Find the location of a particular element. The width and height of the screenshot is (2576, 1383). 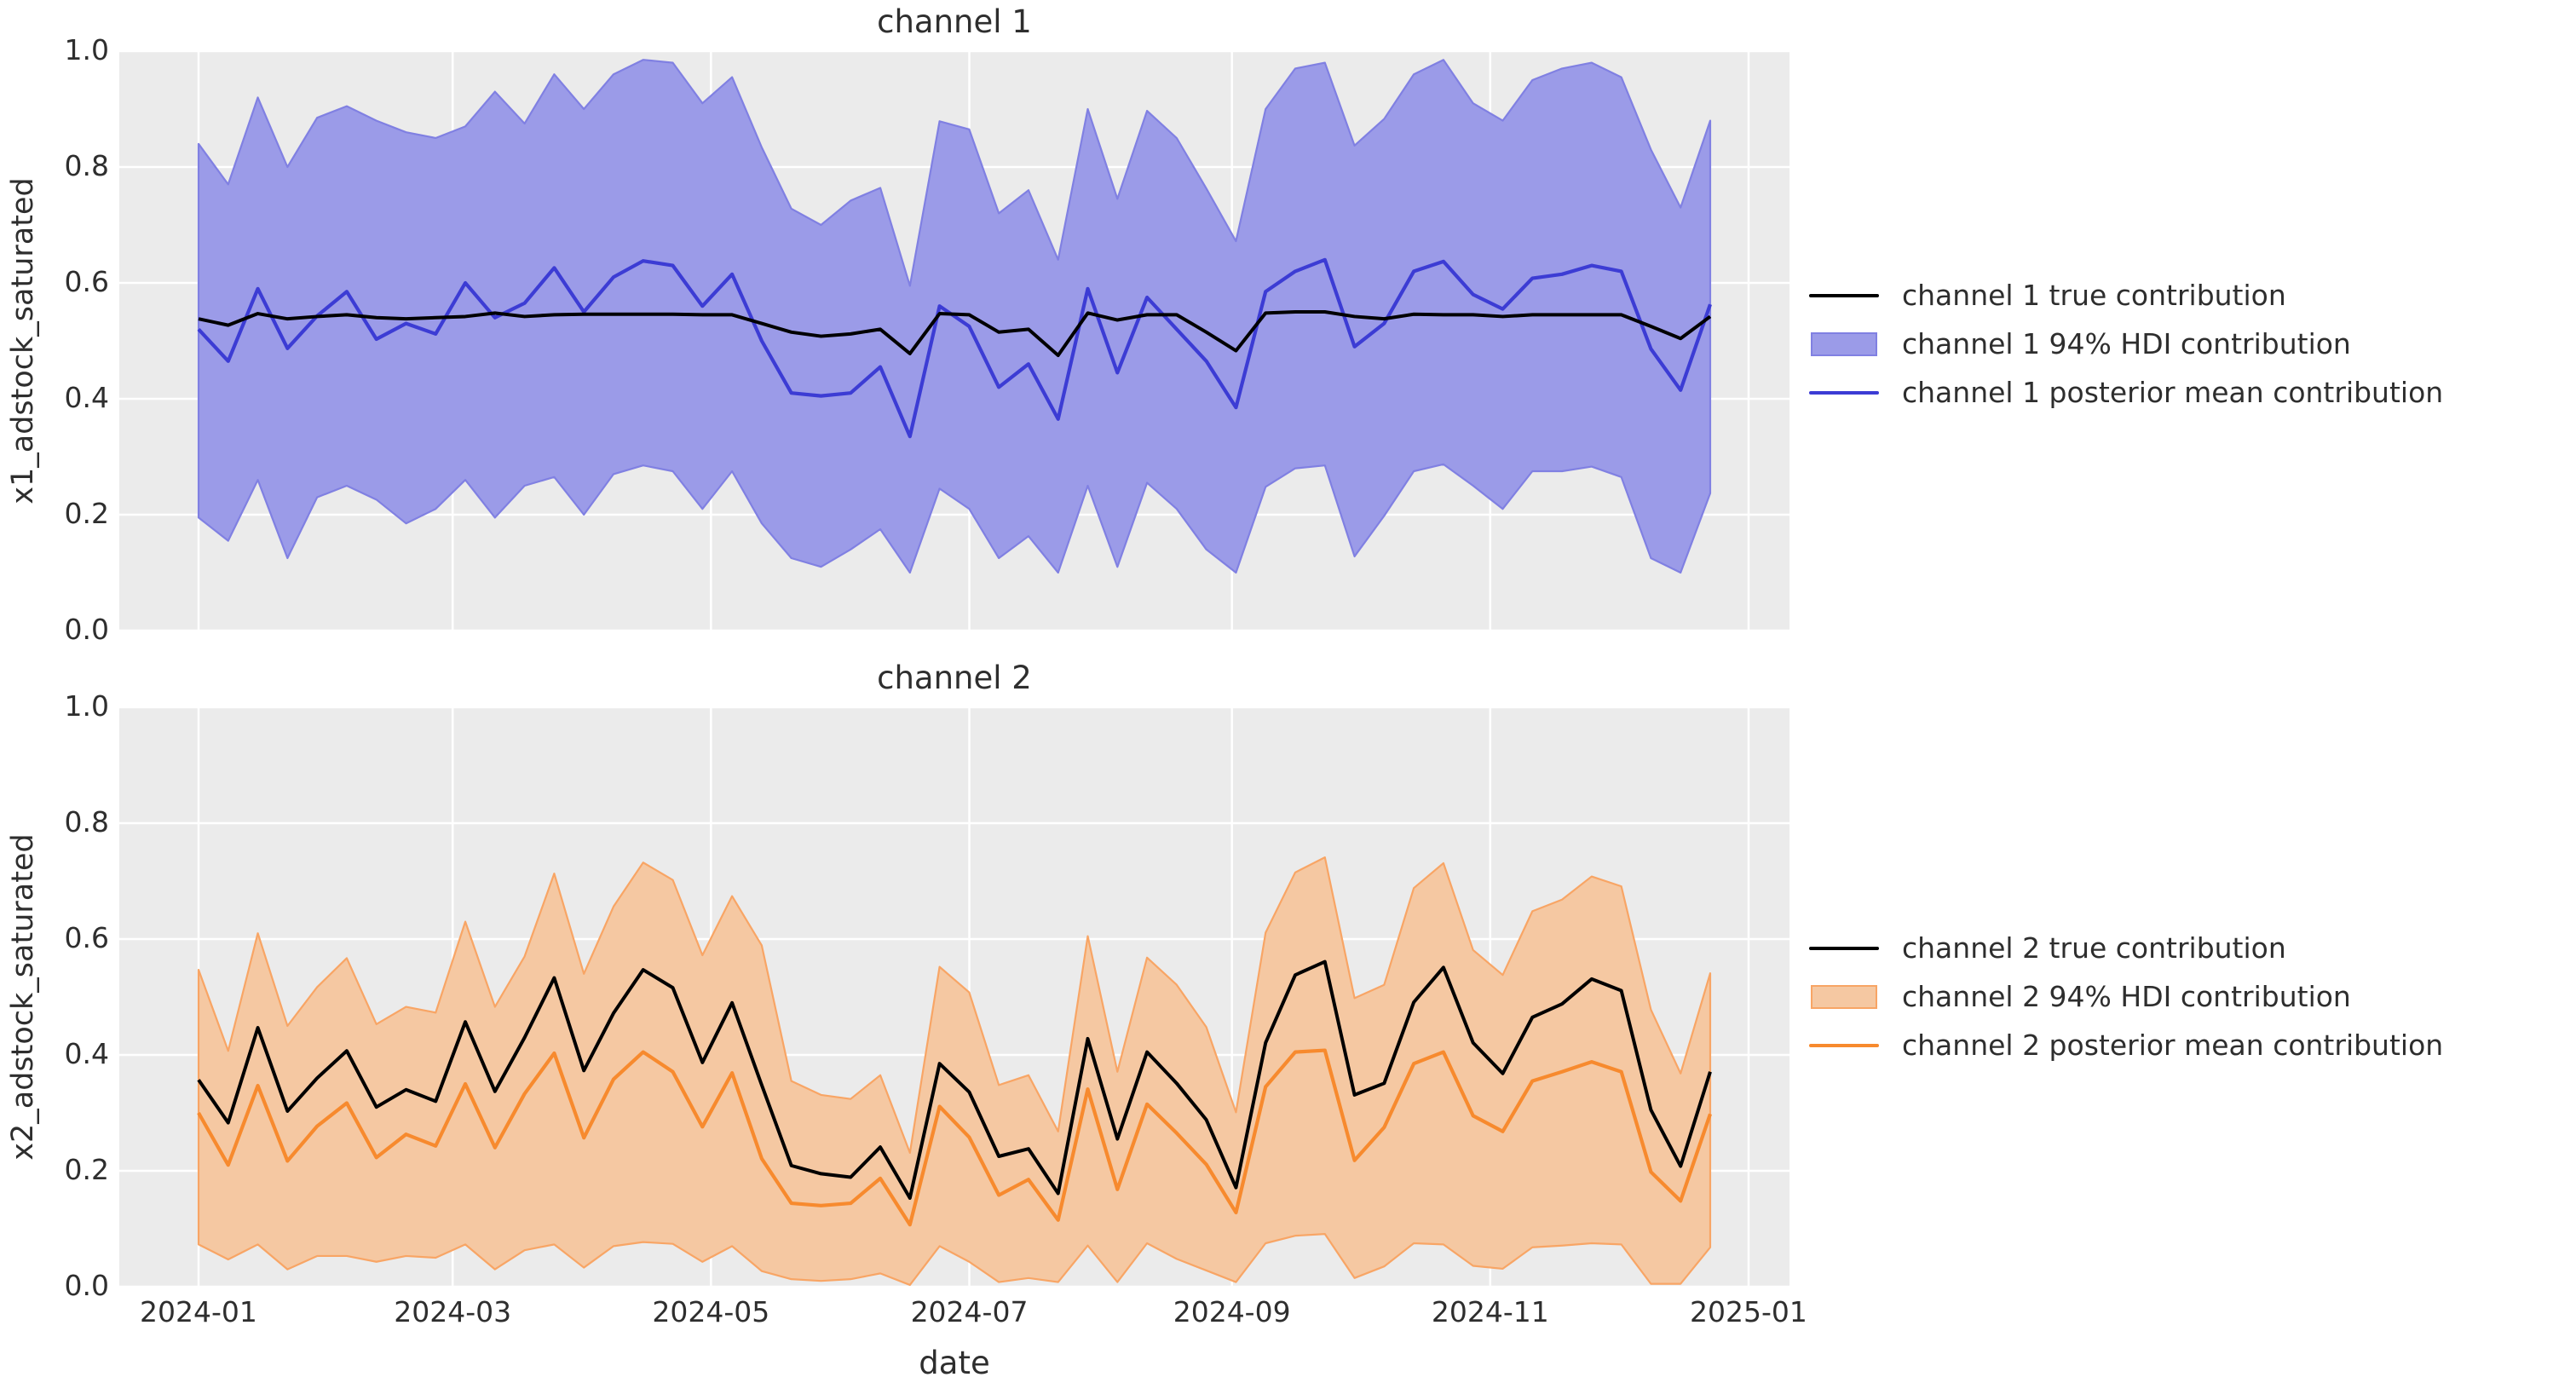

legend-label: channel 2 94% HDI contribution is located at coordinates (2126, 996).